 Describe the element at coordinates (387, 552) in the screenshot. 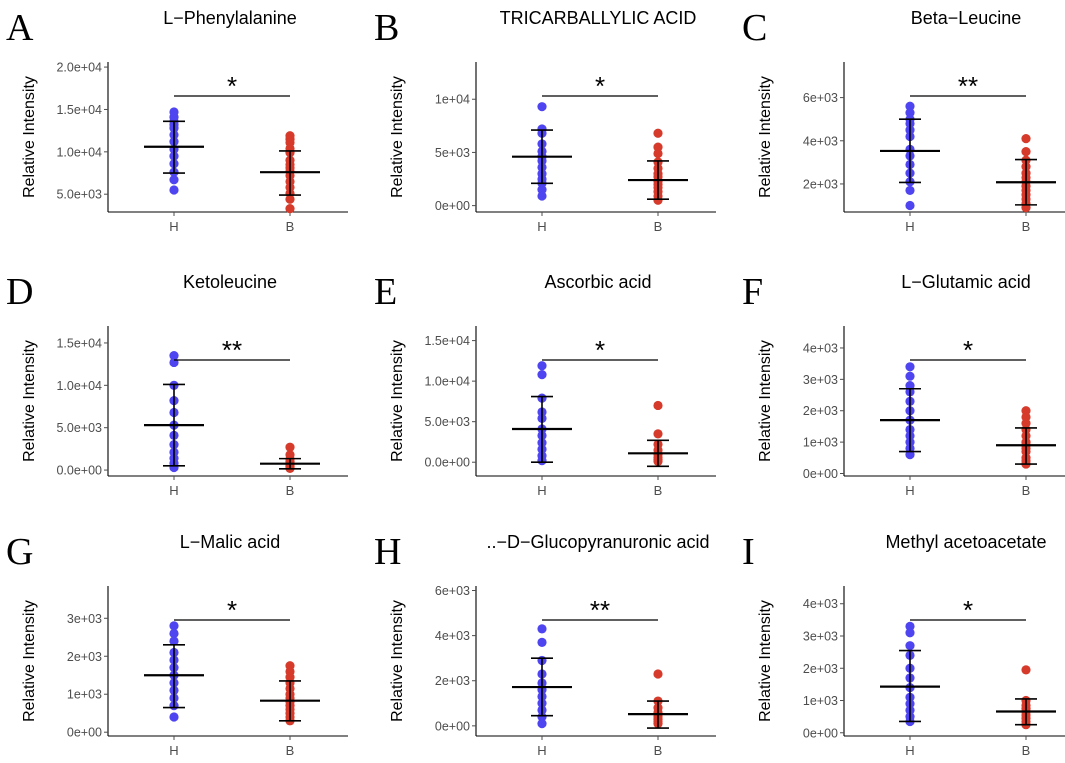

I see `panel-letter: H` at that location.